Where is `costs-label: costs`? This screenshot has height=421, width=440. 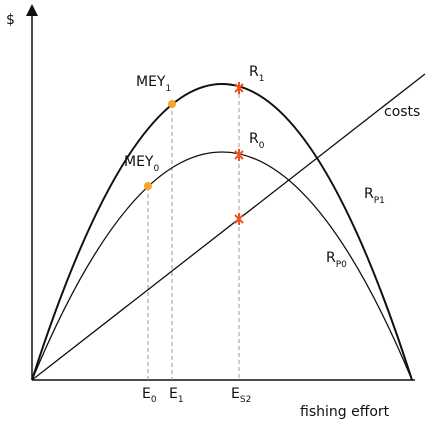 costs-label: costs is located at coordinates (402, 112).